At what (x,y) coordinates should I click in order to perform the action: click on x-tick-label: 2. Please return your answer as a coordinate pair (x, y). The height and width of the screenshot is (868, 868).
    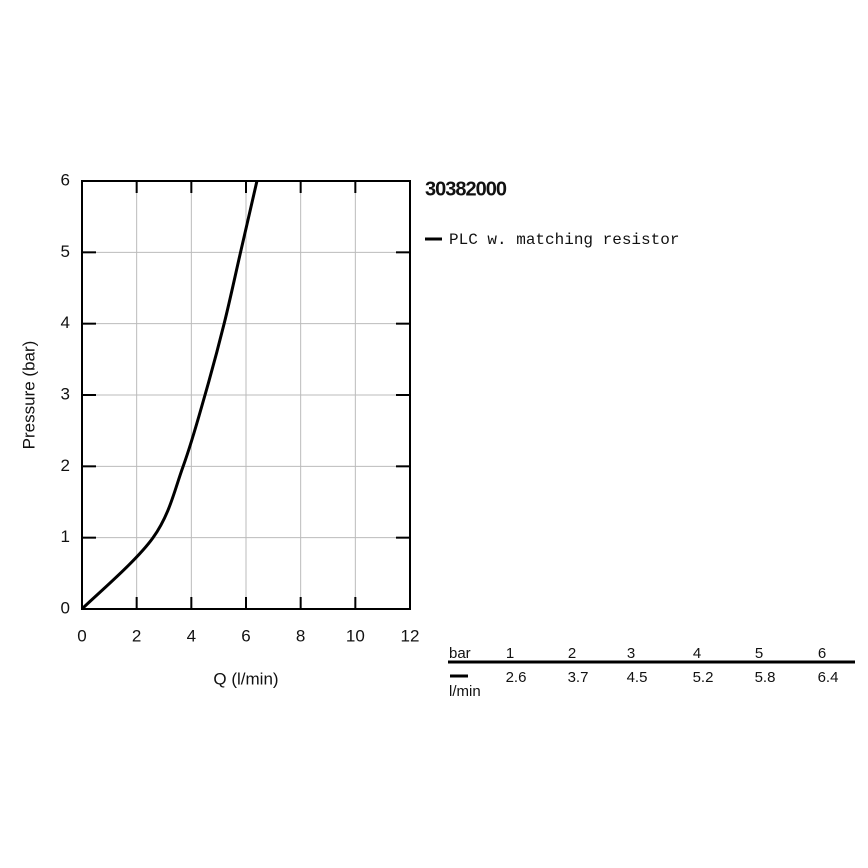
    Looking at the image, I should click on (136, 635).